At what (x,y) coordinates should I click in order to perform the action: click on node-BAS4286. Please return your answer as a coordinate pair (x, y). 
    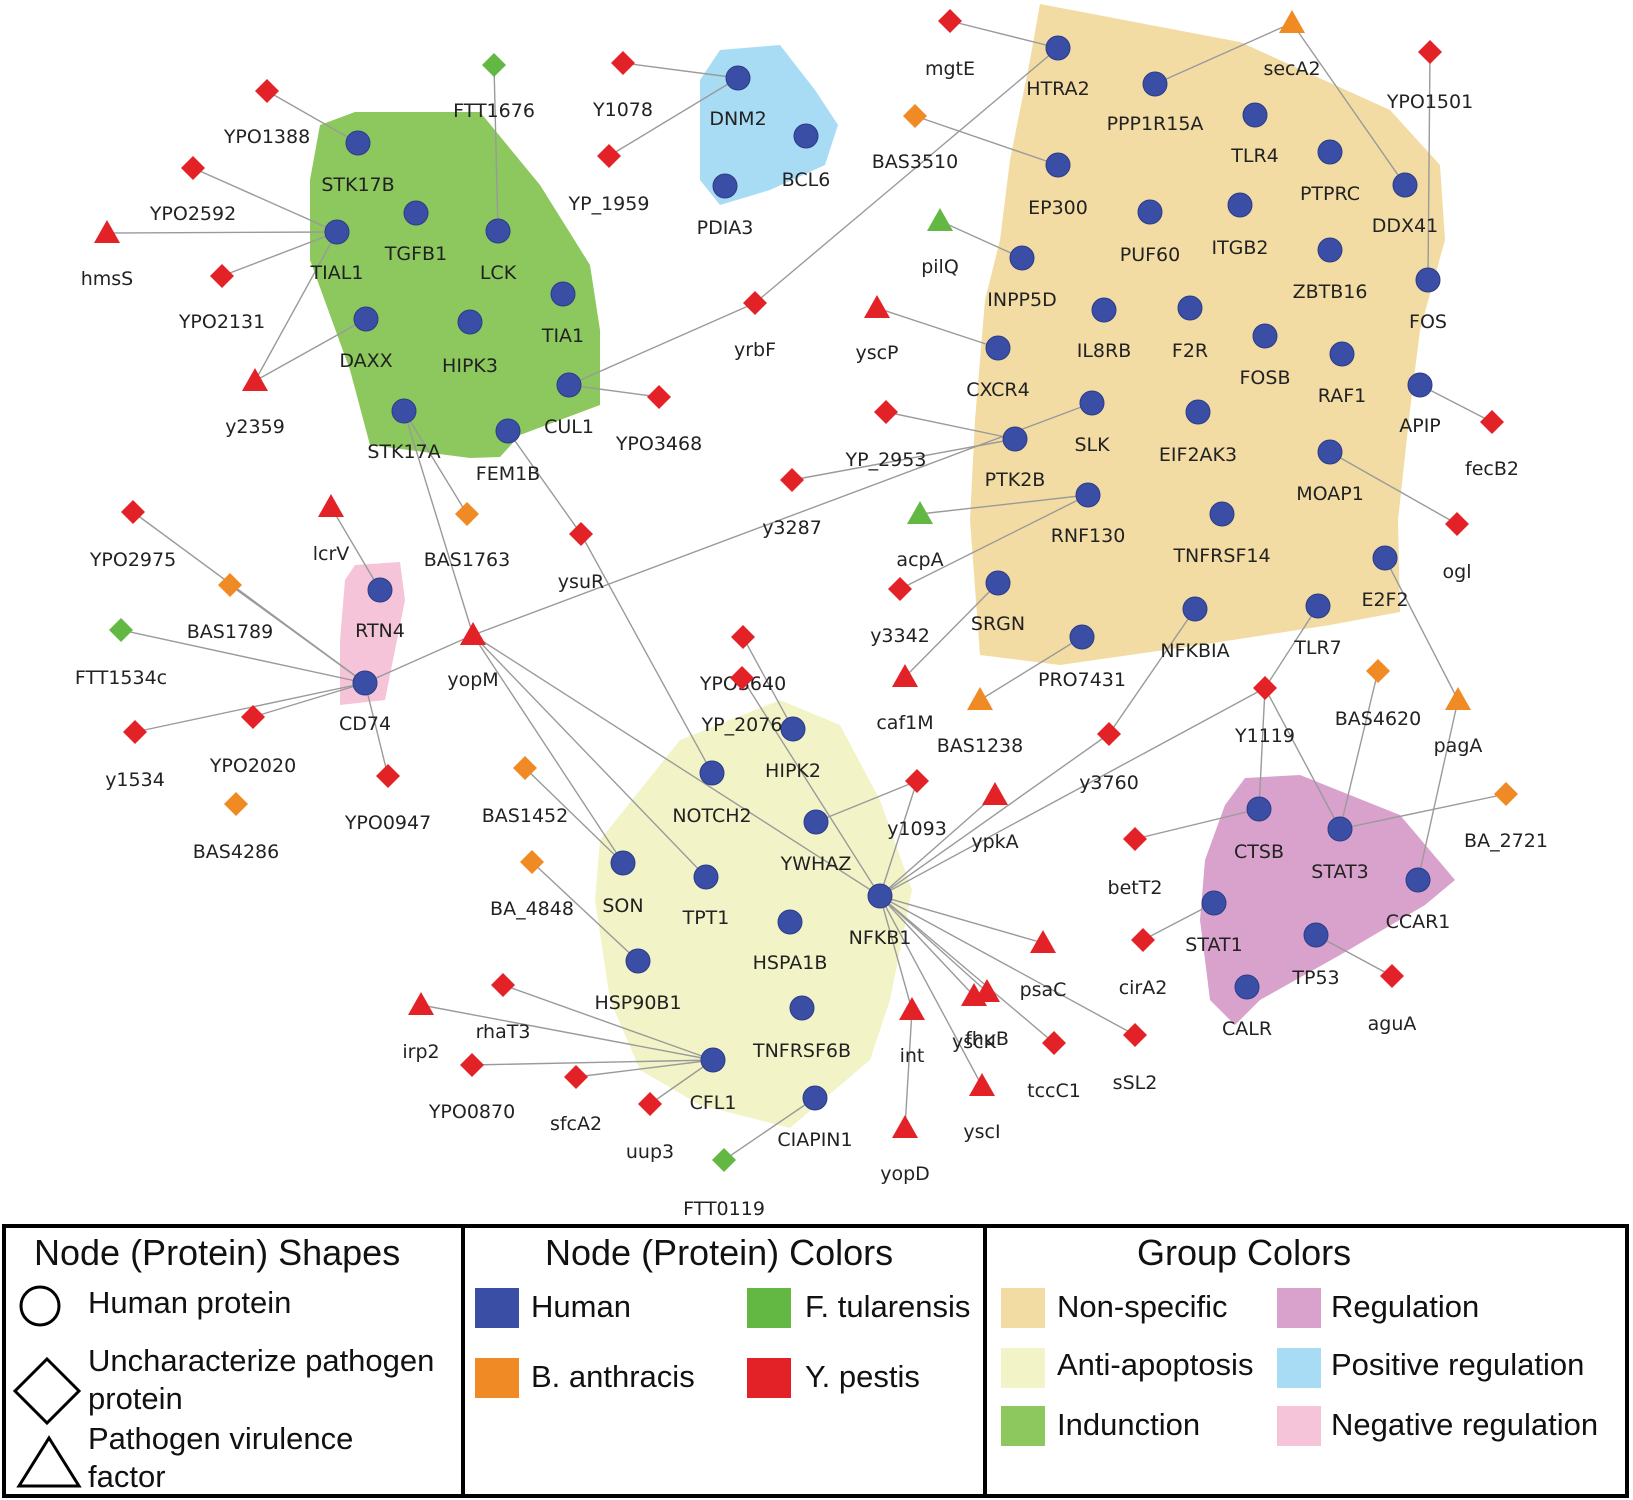
    Looking at the image, I should click on (236, 804).